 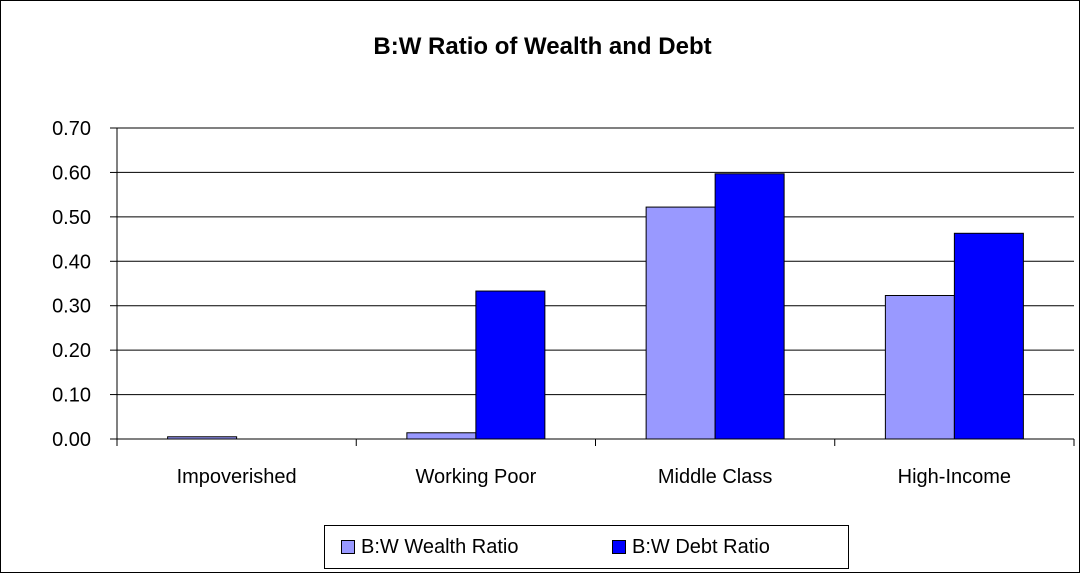 I want to click on y-tick-label: 0.00, so click(x=71, y=440).